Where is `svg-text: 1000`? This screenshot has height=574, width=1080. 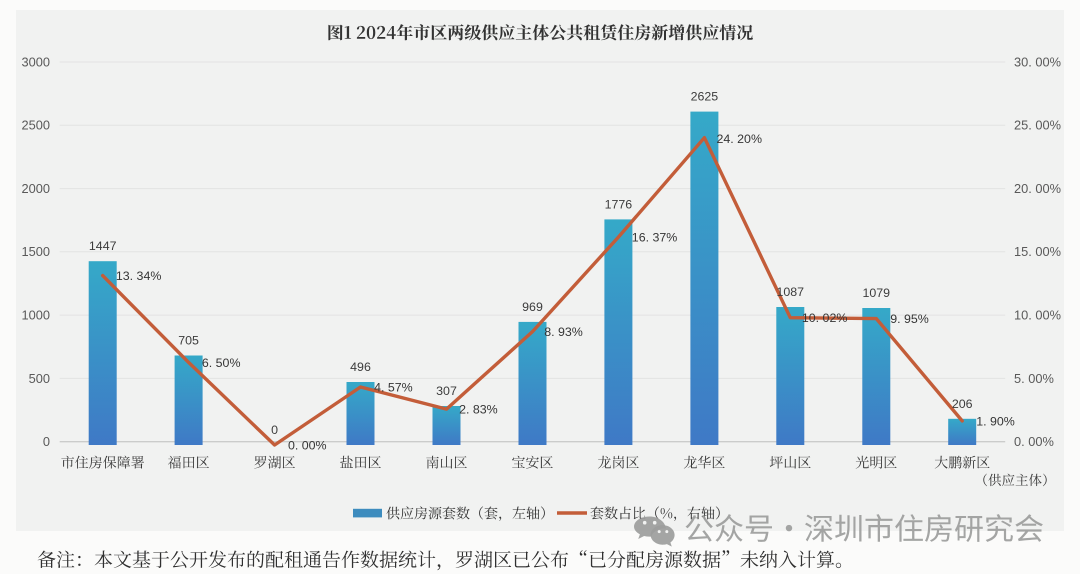
svg-text: 1000 is located at coordinates (36, 315).